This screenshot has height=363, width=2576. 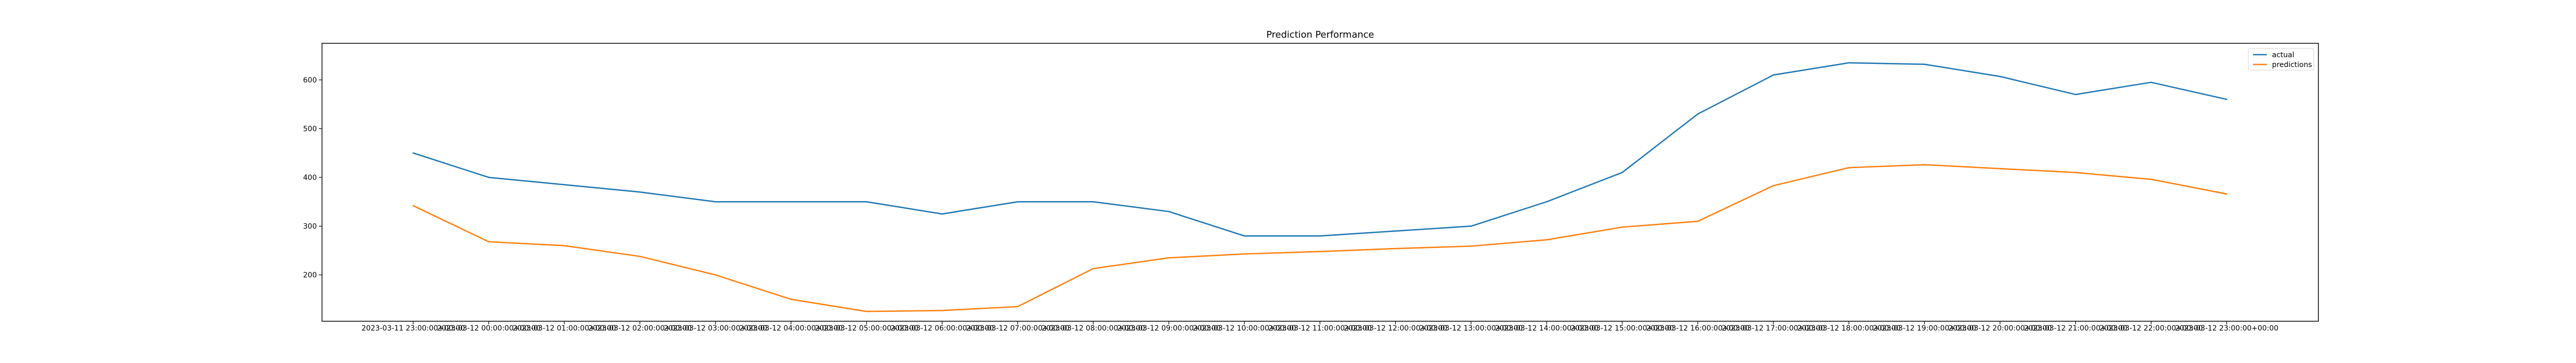 I want to click on y-tick-label: 600, so click(x=310, y=80).